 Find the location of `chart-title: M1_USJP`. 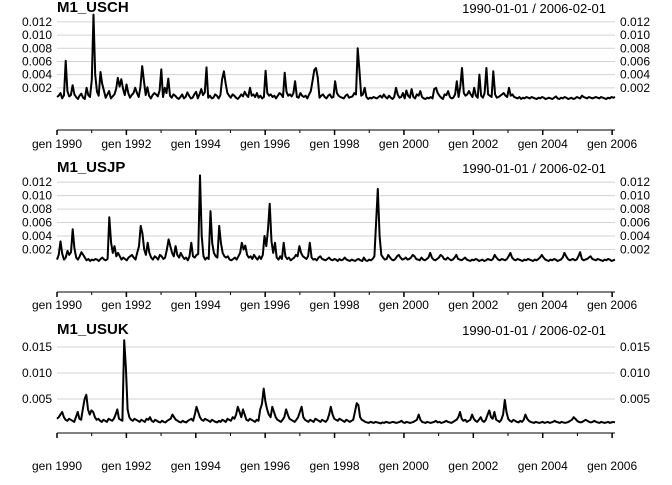

chart-title: M1_USJP is located at coordinates (91, 167).